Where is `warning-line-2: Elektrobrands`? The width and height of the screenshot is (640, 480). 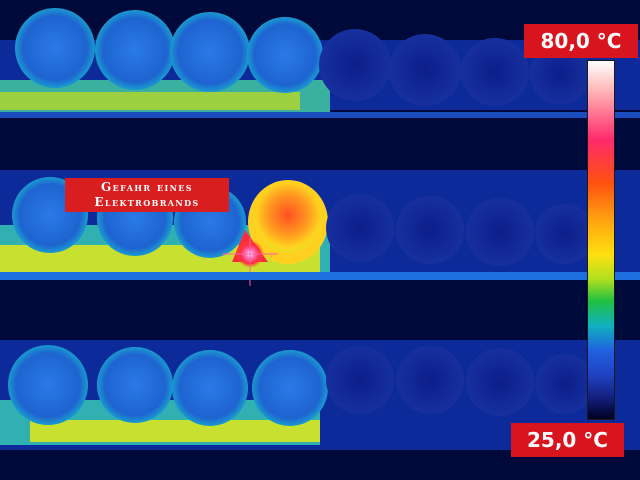 warning-line-2: Elektrobrands is located at coordinates (147, 202).